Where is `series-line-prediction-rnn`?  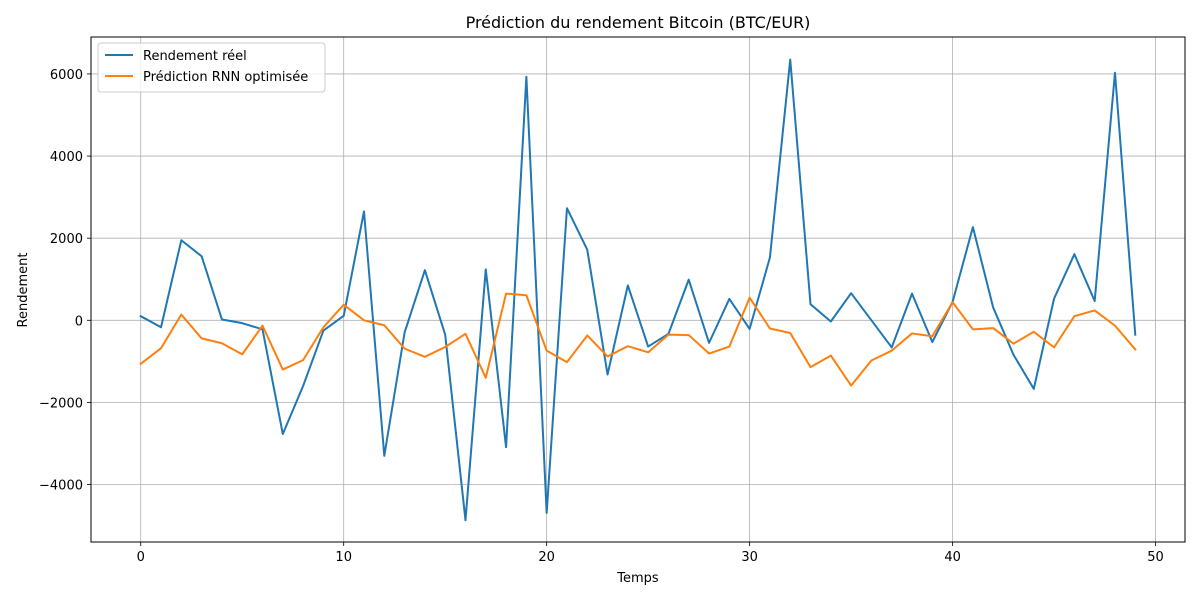
series-line-prediction-rnn is located at coordinates (638, 339).